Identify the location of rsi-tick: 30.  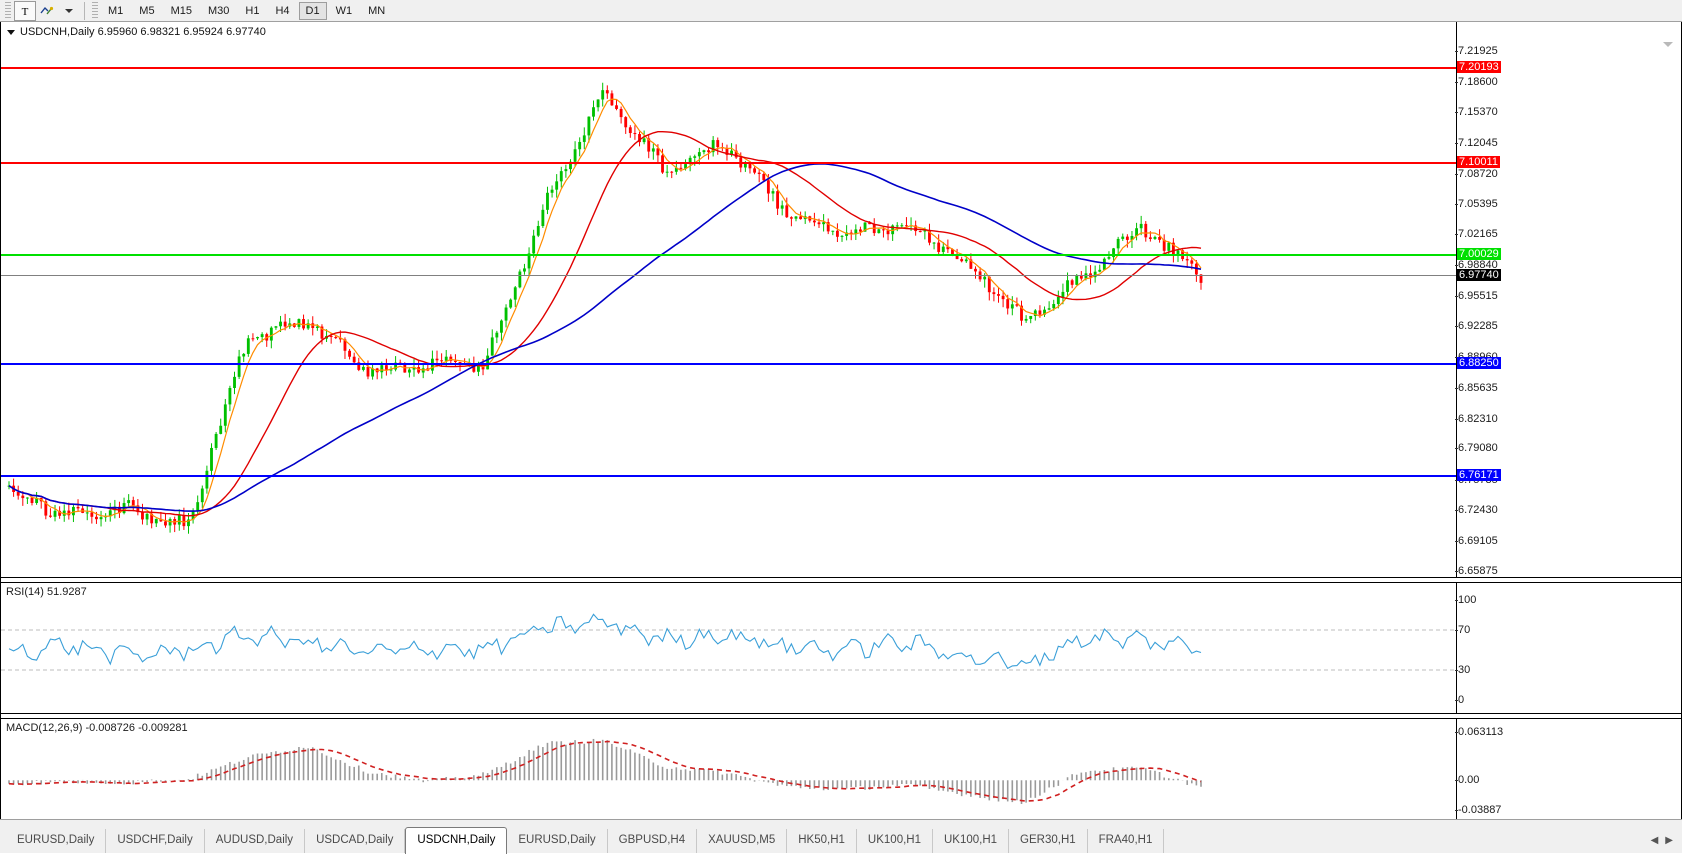
(1462, 670).